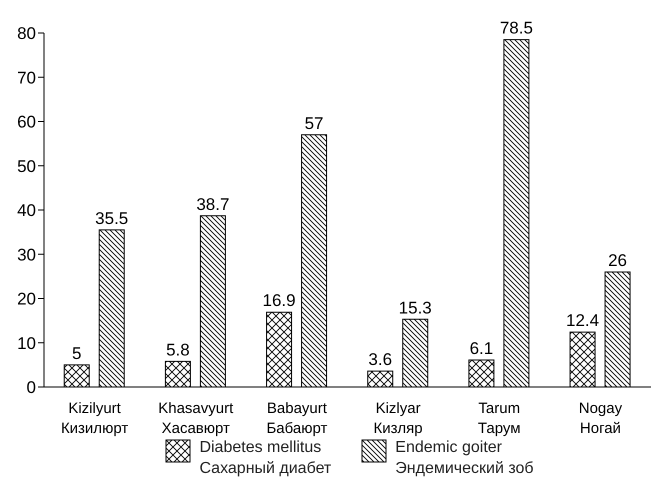 Image resolution: width=659 pixels, height=492 pixels. I want to click on data-label: 5.8, so click(178, 350).